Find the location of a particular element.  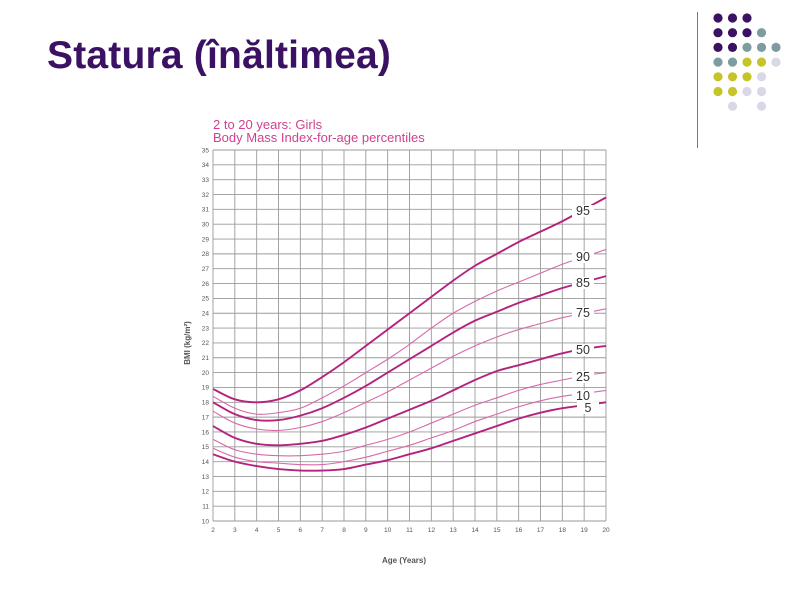

percentile-label-95: 95 is located at coordinates (583, 211).